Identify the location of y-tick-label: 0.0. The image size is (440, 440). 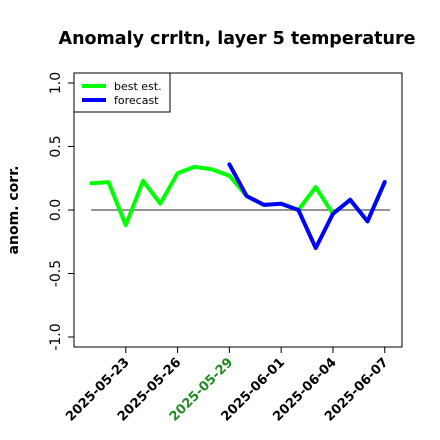
(56, 210).